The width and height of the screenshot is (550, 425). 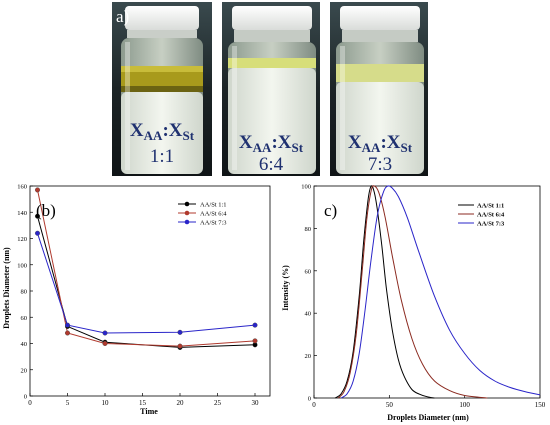 What do you see at coordinates (491, 215) in the screenshot?
I see `chart-c-legend-label: AA/St 6:4` at bounding box center [491, 215].